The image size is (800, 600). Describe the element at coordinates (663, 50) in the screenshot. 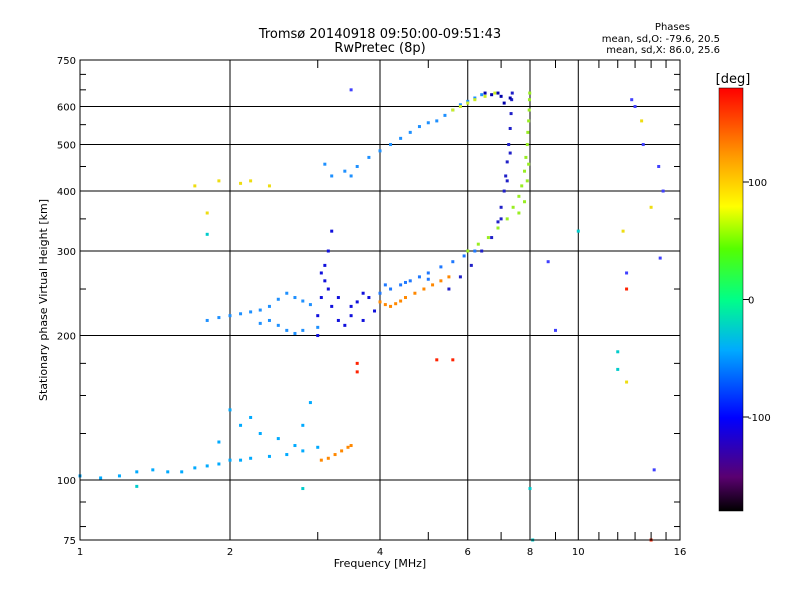

I see `phase-x-stats: mean, sd,X: 86.0, 25.6` at that location.